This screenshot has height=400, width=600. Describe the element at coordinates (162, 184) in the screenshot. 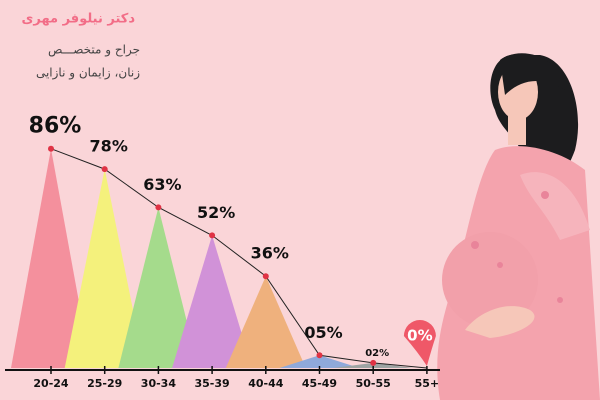

I see `value-label: 63%` at that location.